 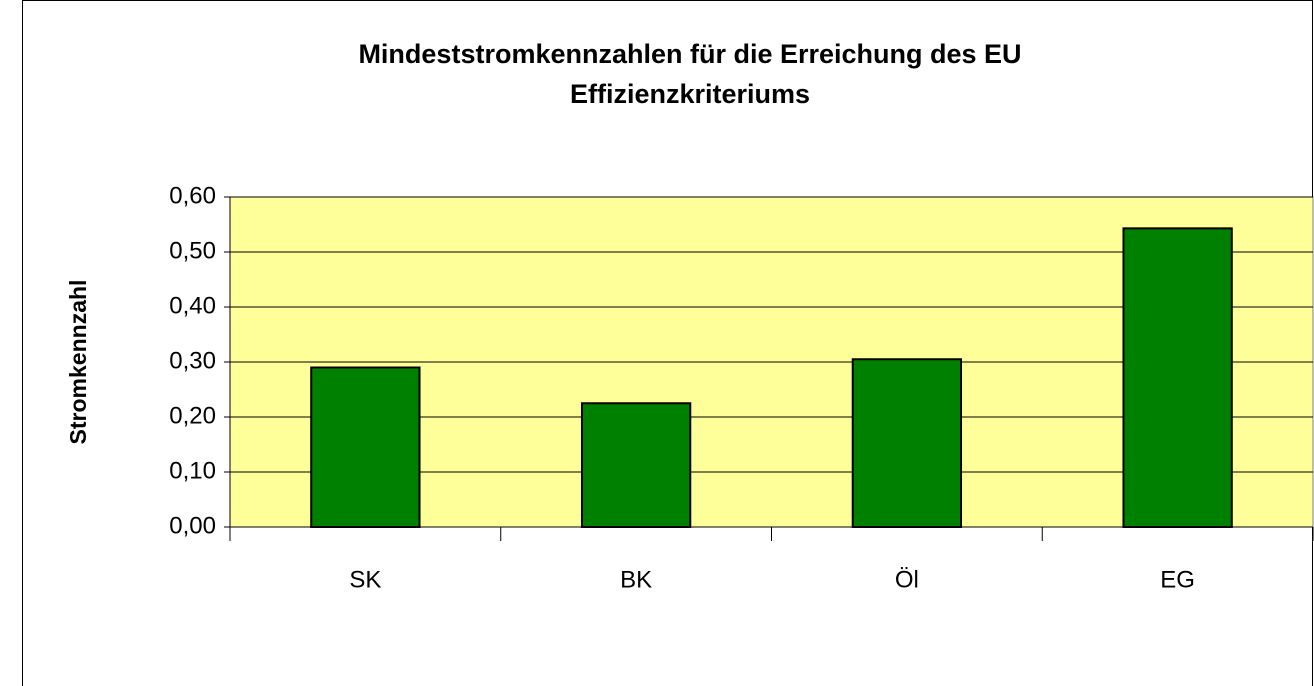 What do you see at coordinates (192, 195) in the screenshot?
I see `y-tick-label: 0,60` at bounding box center [192, 195].